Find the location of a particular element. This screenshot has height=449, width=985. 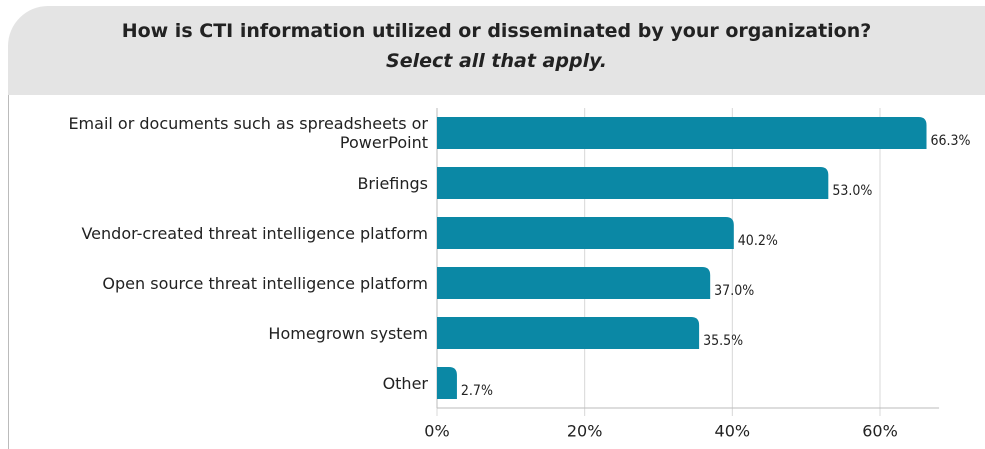

chart-subtitle: Select all that apply. is located at coordinates (496, 61).